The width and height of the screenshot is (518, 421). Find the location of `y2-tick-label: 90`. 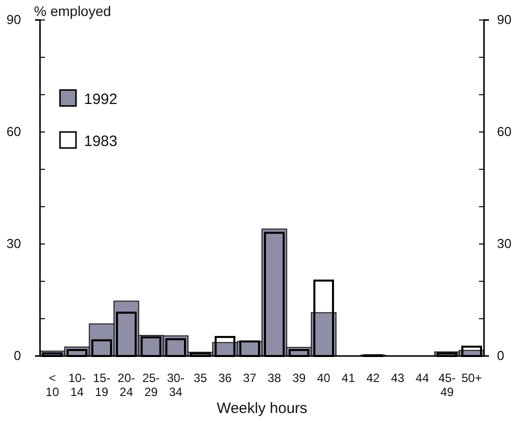

y2-tick-label: 90 is located at coordinates (504, 20).